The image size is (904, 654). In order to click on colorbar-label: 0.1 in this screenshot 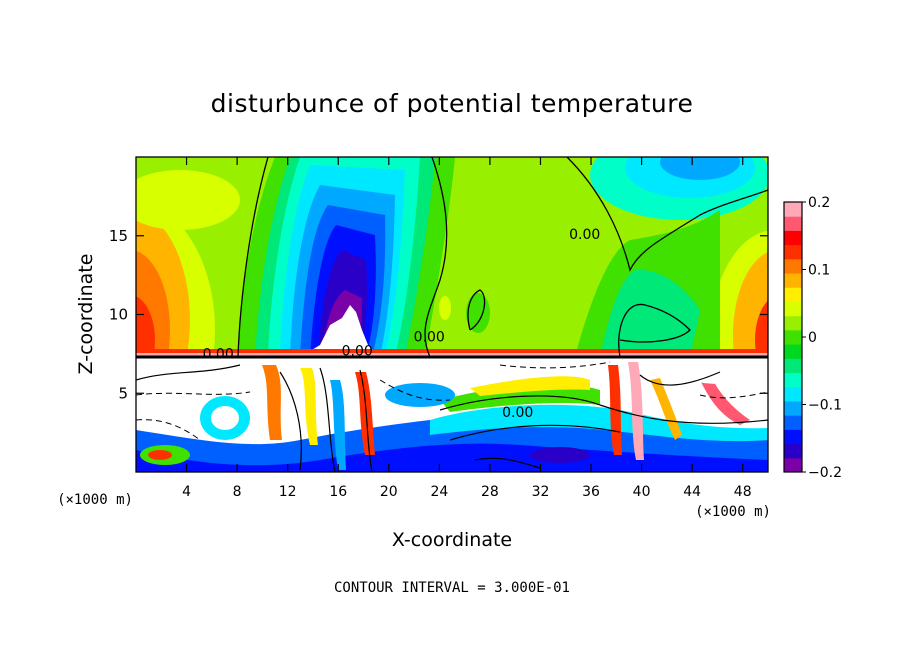, I will do `click(819, 271)`.